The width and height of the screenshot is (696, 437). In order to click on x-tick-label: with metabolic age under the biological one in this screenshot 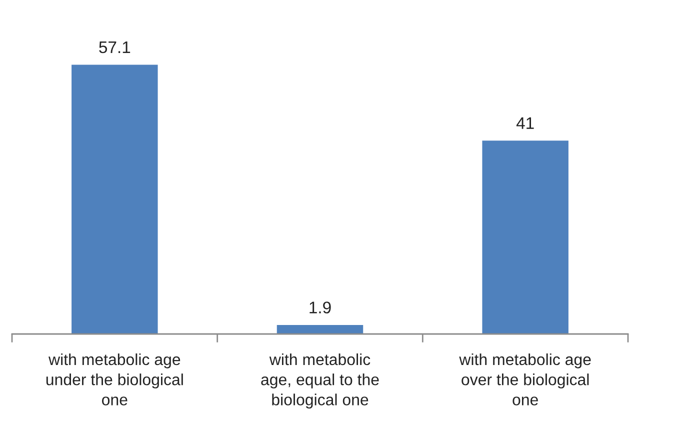, I will do `click(114, 379)`.